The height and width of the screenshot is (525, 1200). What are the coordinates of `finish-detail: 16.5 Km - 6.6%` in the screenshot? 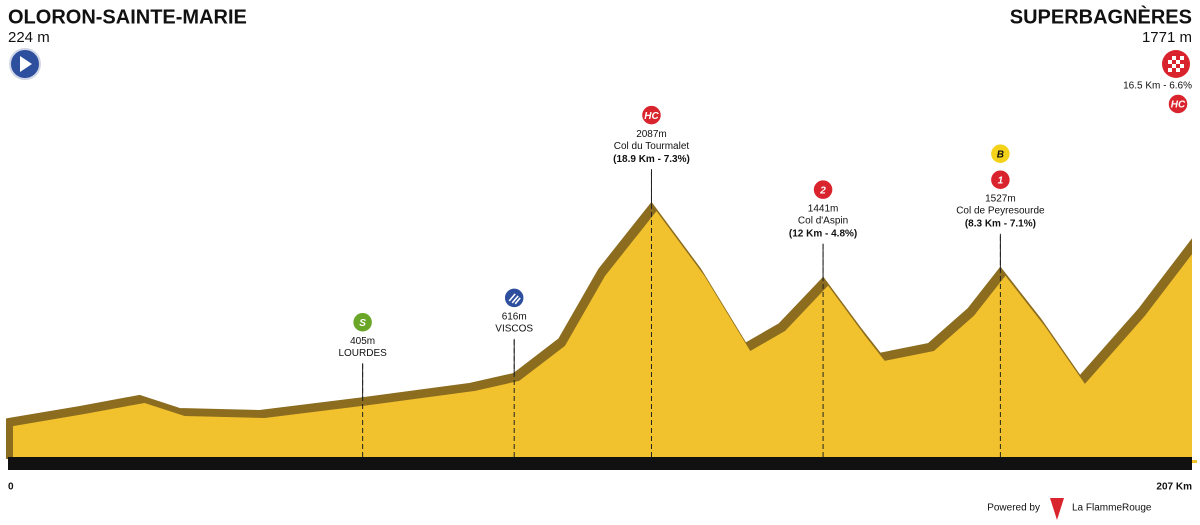 It's located at (1157, 86).